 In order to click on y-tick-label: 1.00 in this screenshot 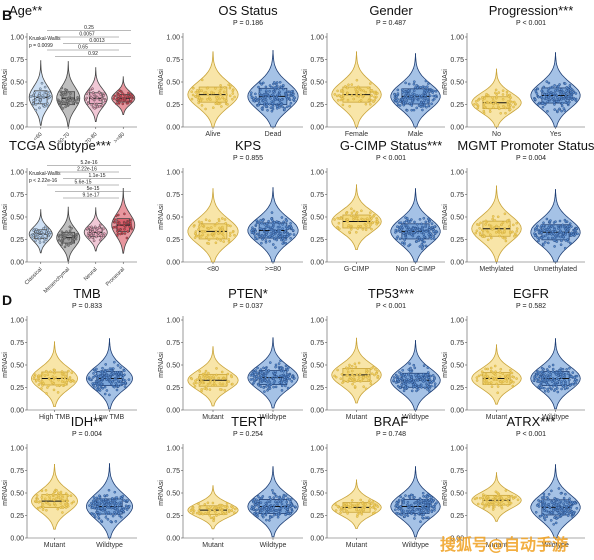, I will do `click(17, 449)`.